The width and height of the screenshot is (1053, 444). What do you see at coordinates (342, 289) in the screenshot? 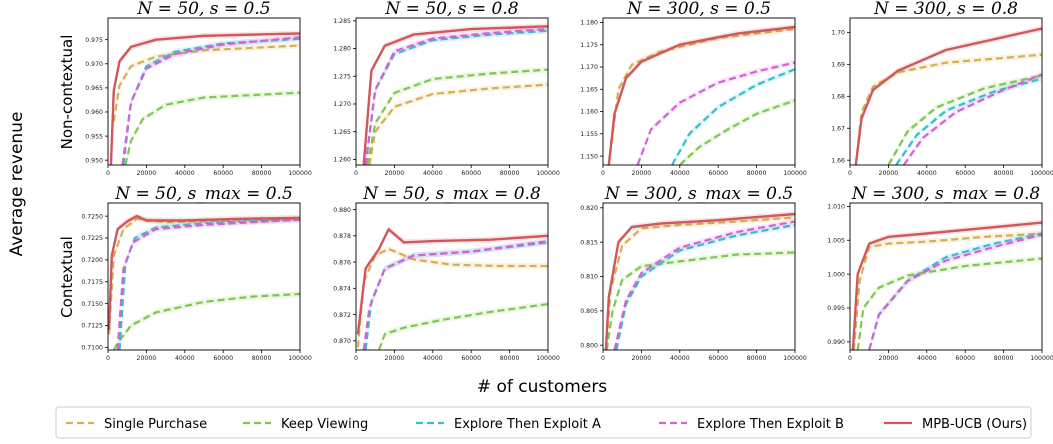
I see `y-tick-label: 0.874` at bounding box center [342, 289].